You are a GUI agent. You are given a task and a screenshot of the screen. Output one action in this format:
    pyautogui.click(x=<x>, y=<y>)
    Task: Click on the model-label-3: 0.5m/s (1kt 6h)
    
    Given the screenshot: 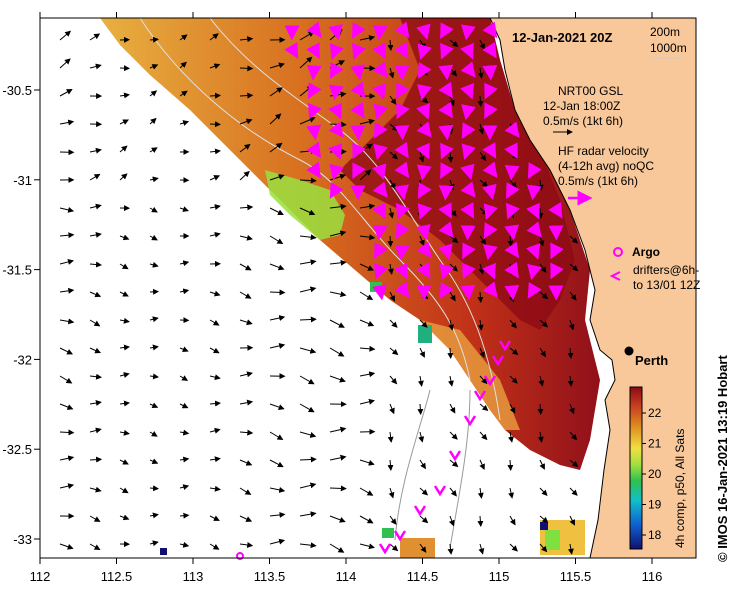 What is the action you would take?
    pyautogui.click(x=583, y=121)
    